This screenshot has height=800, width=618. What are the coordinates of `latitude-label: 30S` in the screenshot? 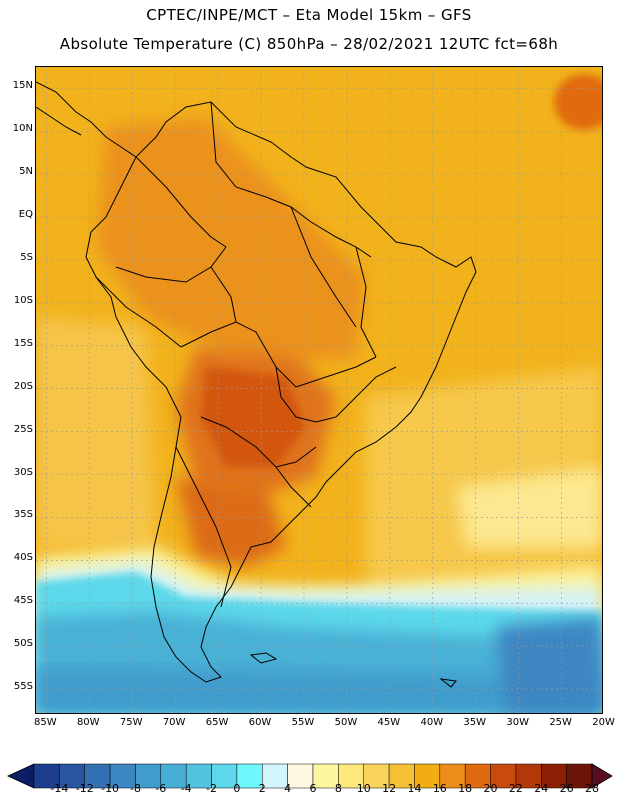 It's located at (23, 472).